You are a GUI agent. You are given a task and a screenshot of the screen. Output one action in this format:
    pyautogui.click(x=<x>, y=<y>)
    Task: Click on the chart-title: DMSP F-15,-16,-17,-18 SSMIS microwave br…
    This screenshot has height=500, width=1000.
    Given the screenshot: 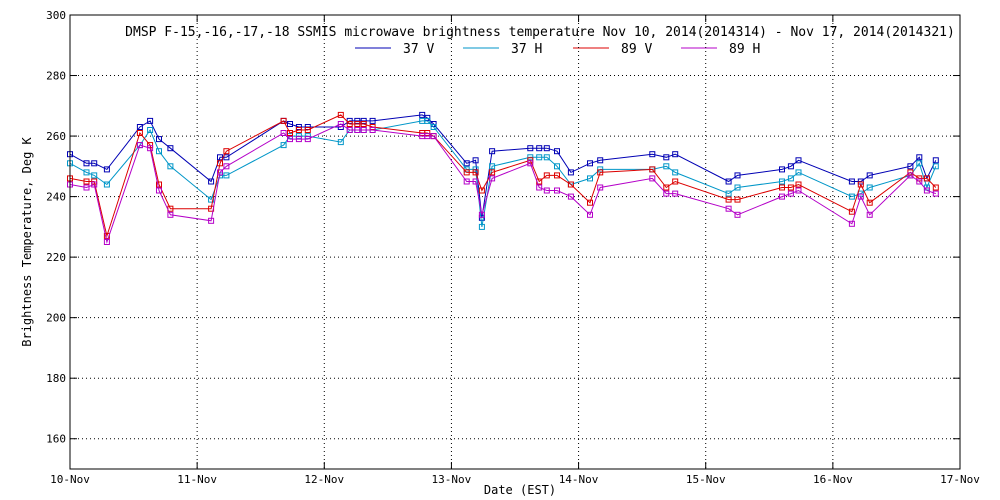 What is the action you would take?
    pyautogui.click(x=540, y=32)
    